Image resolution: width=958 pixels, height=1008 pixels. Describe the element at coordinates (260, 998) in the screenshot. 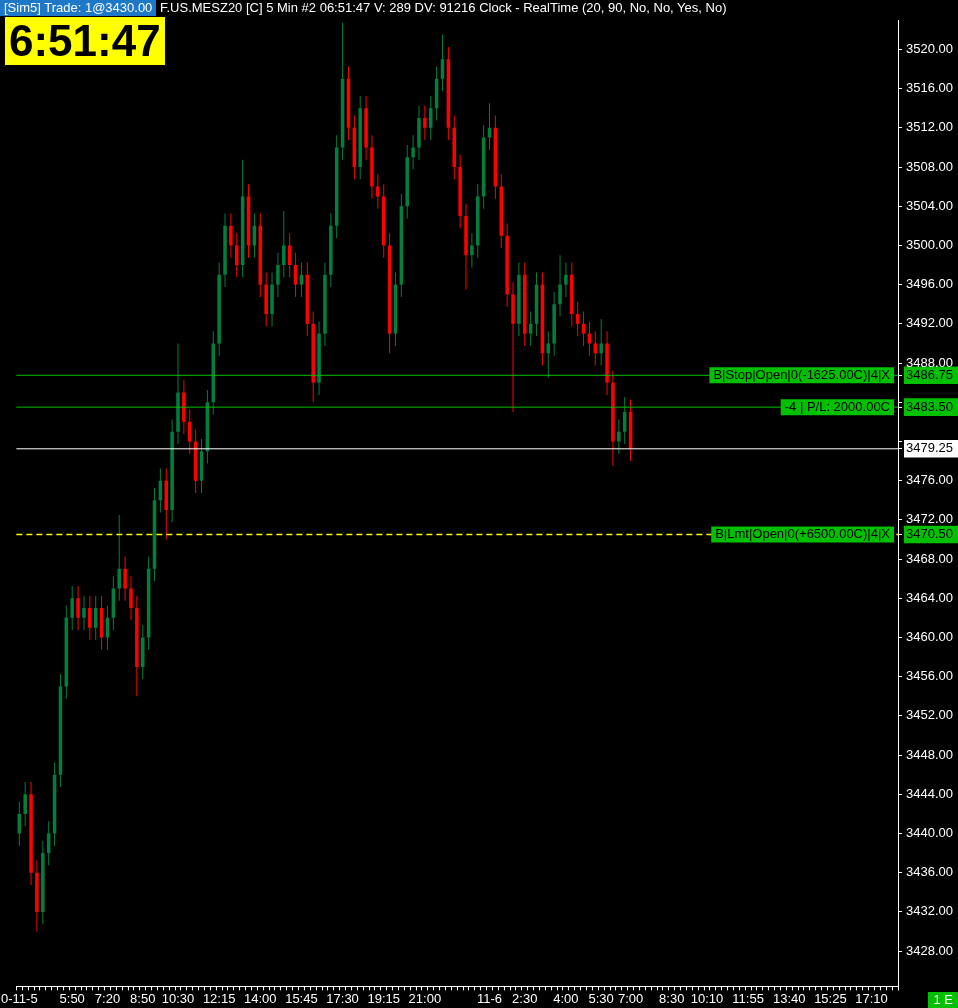

I see `x-tick-label: 14:00` at that location.